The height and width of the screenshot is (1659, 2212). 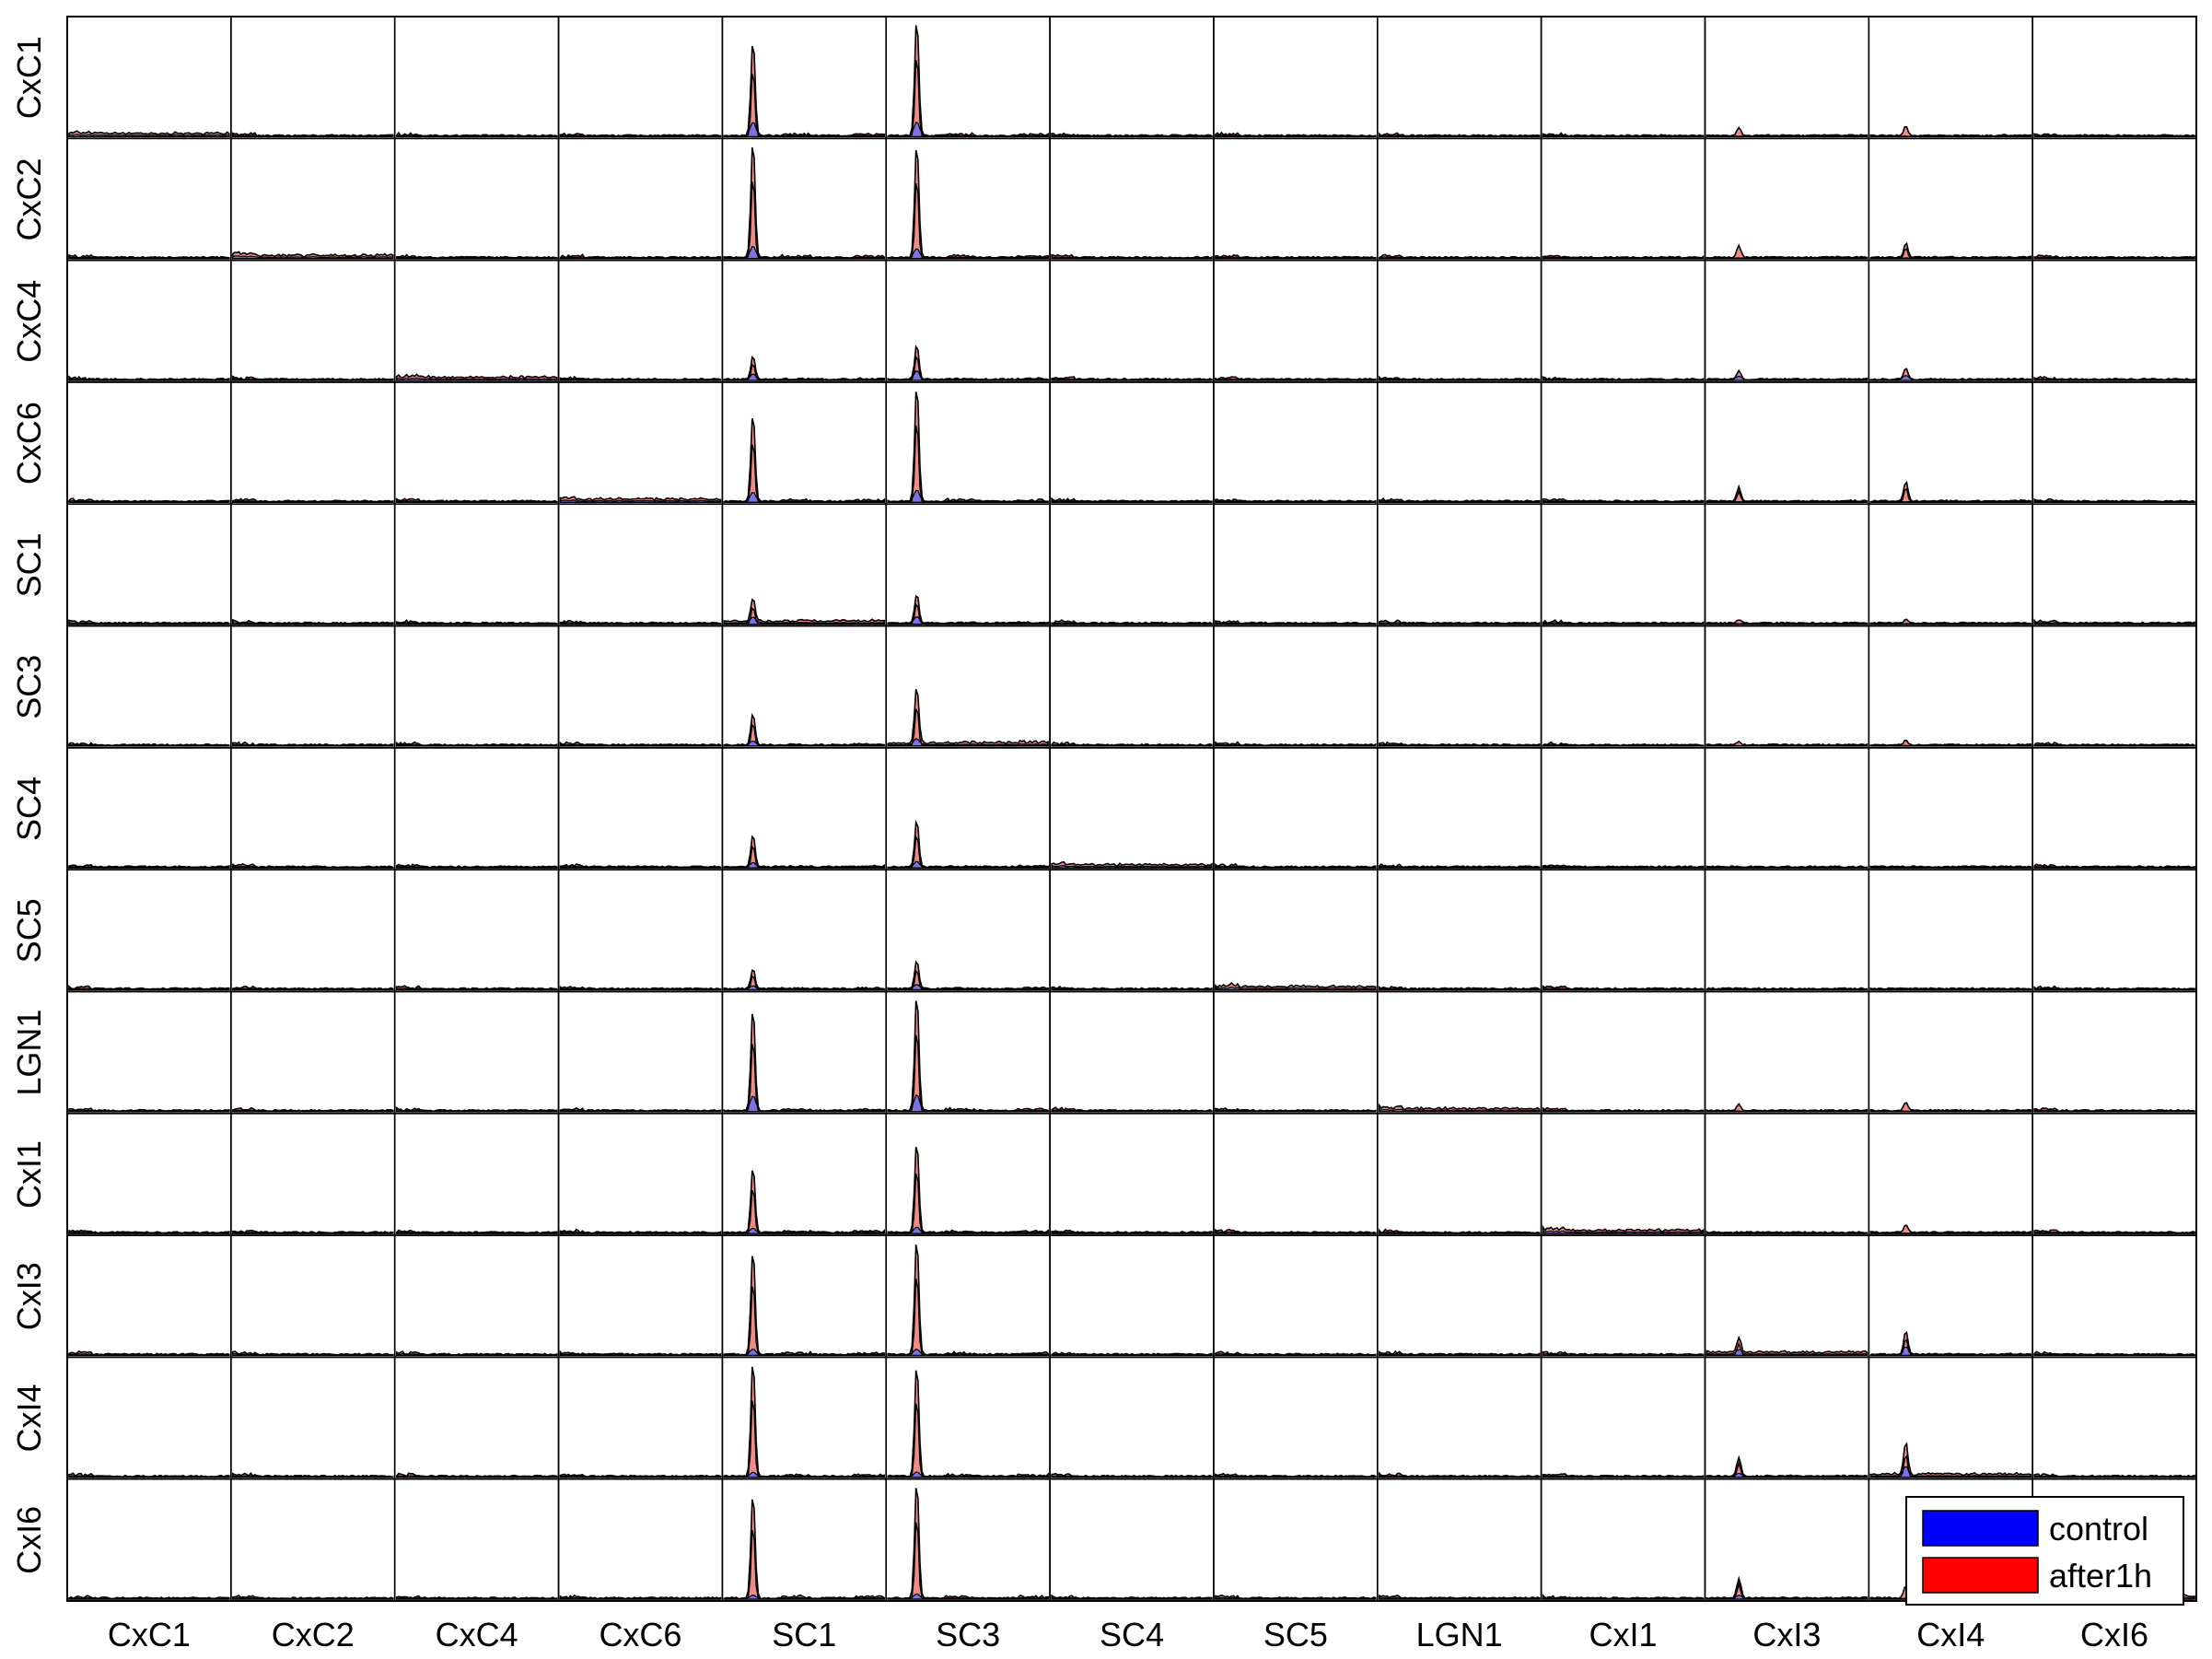 What do you see at coordinates (313, 378) in the screenshot?
I see `panel-CxC4-CxC2` at bounding box center [313, 378].